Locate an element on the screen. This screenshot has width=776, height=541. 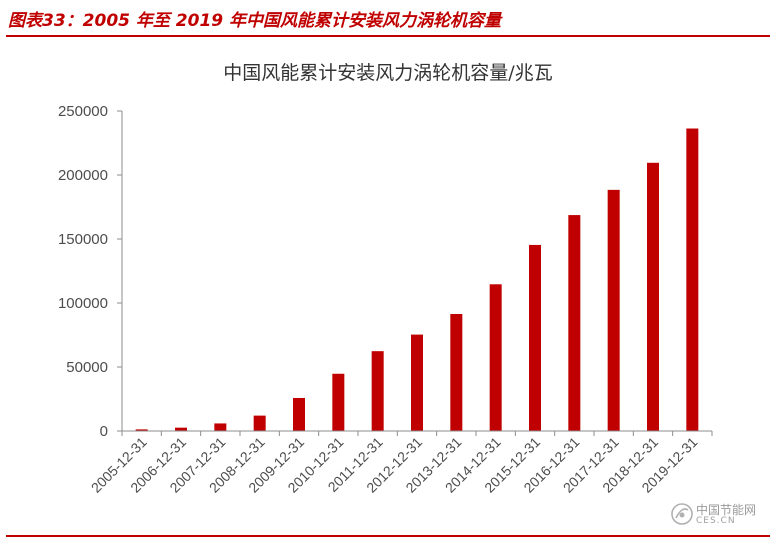
y-tick-label: 100000 is located at coordinates (83, 303).